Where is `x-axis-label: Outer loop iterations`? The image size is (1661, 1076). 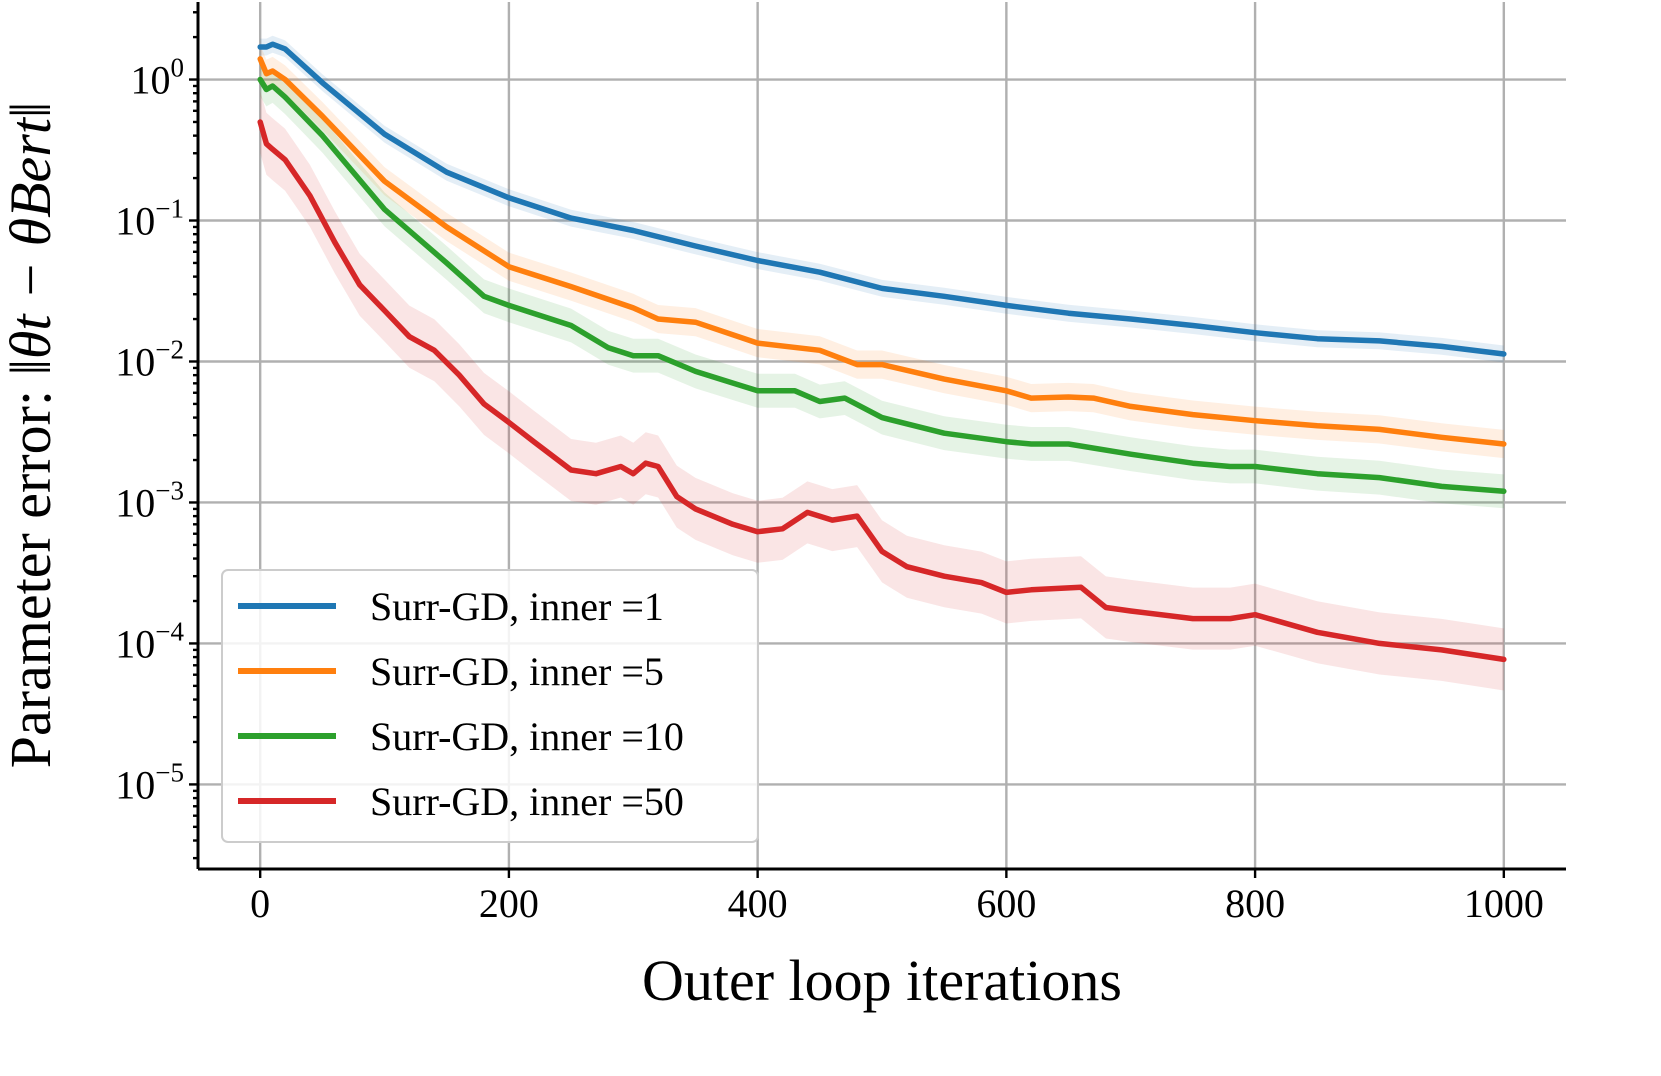 x-axis-label: Outer loop iterations is located at coordinates (882, 980).